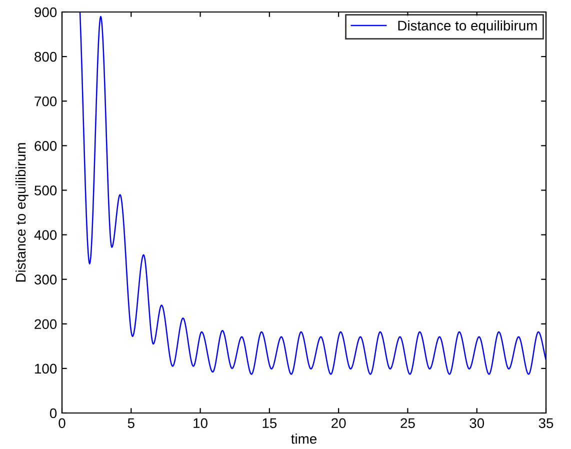  What do you see at coordinates (45, 279) in the screenshot?
I see `y-tick-label: 300` at bounding box center [45, 279].